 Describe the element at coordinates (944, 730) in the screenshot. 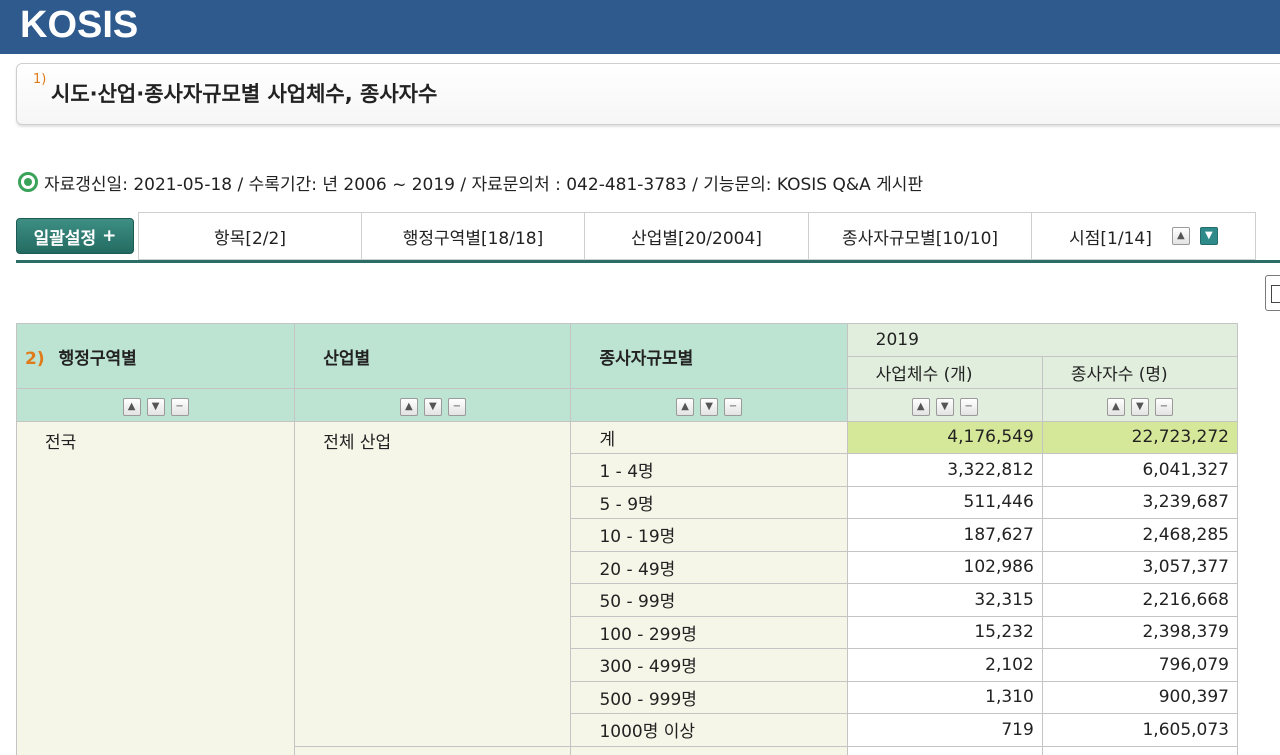

I see `firms-cell: 719` at that location.